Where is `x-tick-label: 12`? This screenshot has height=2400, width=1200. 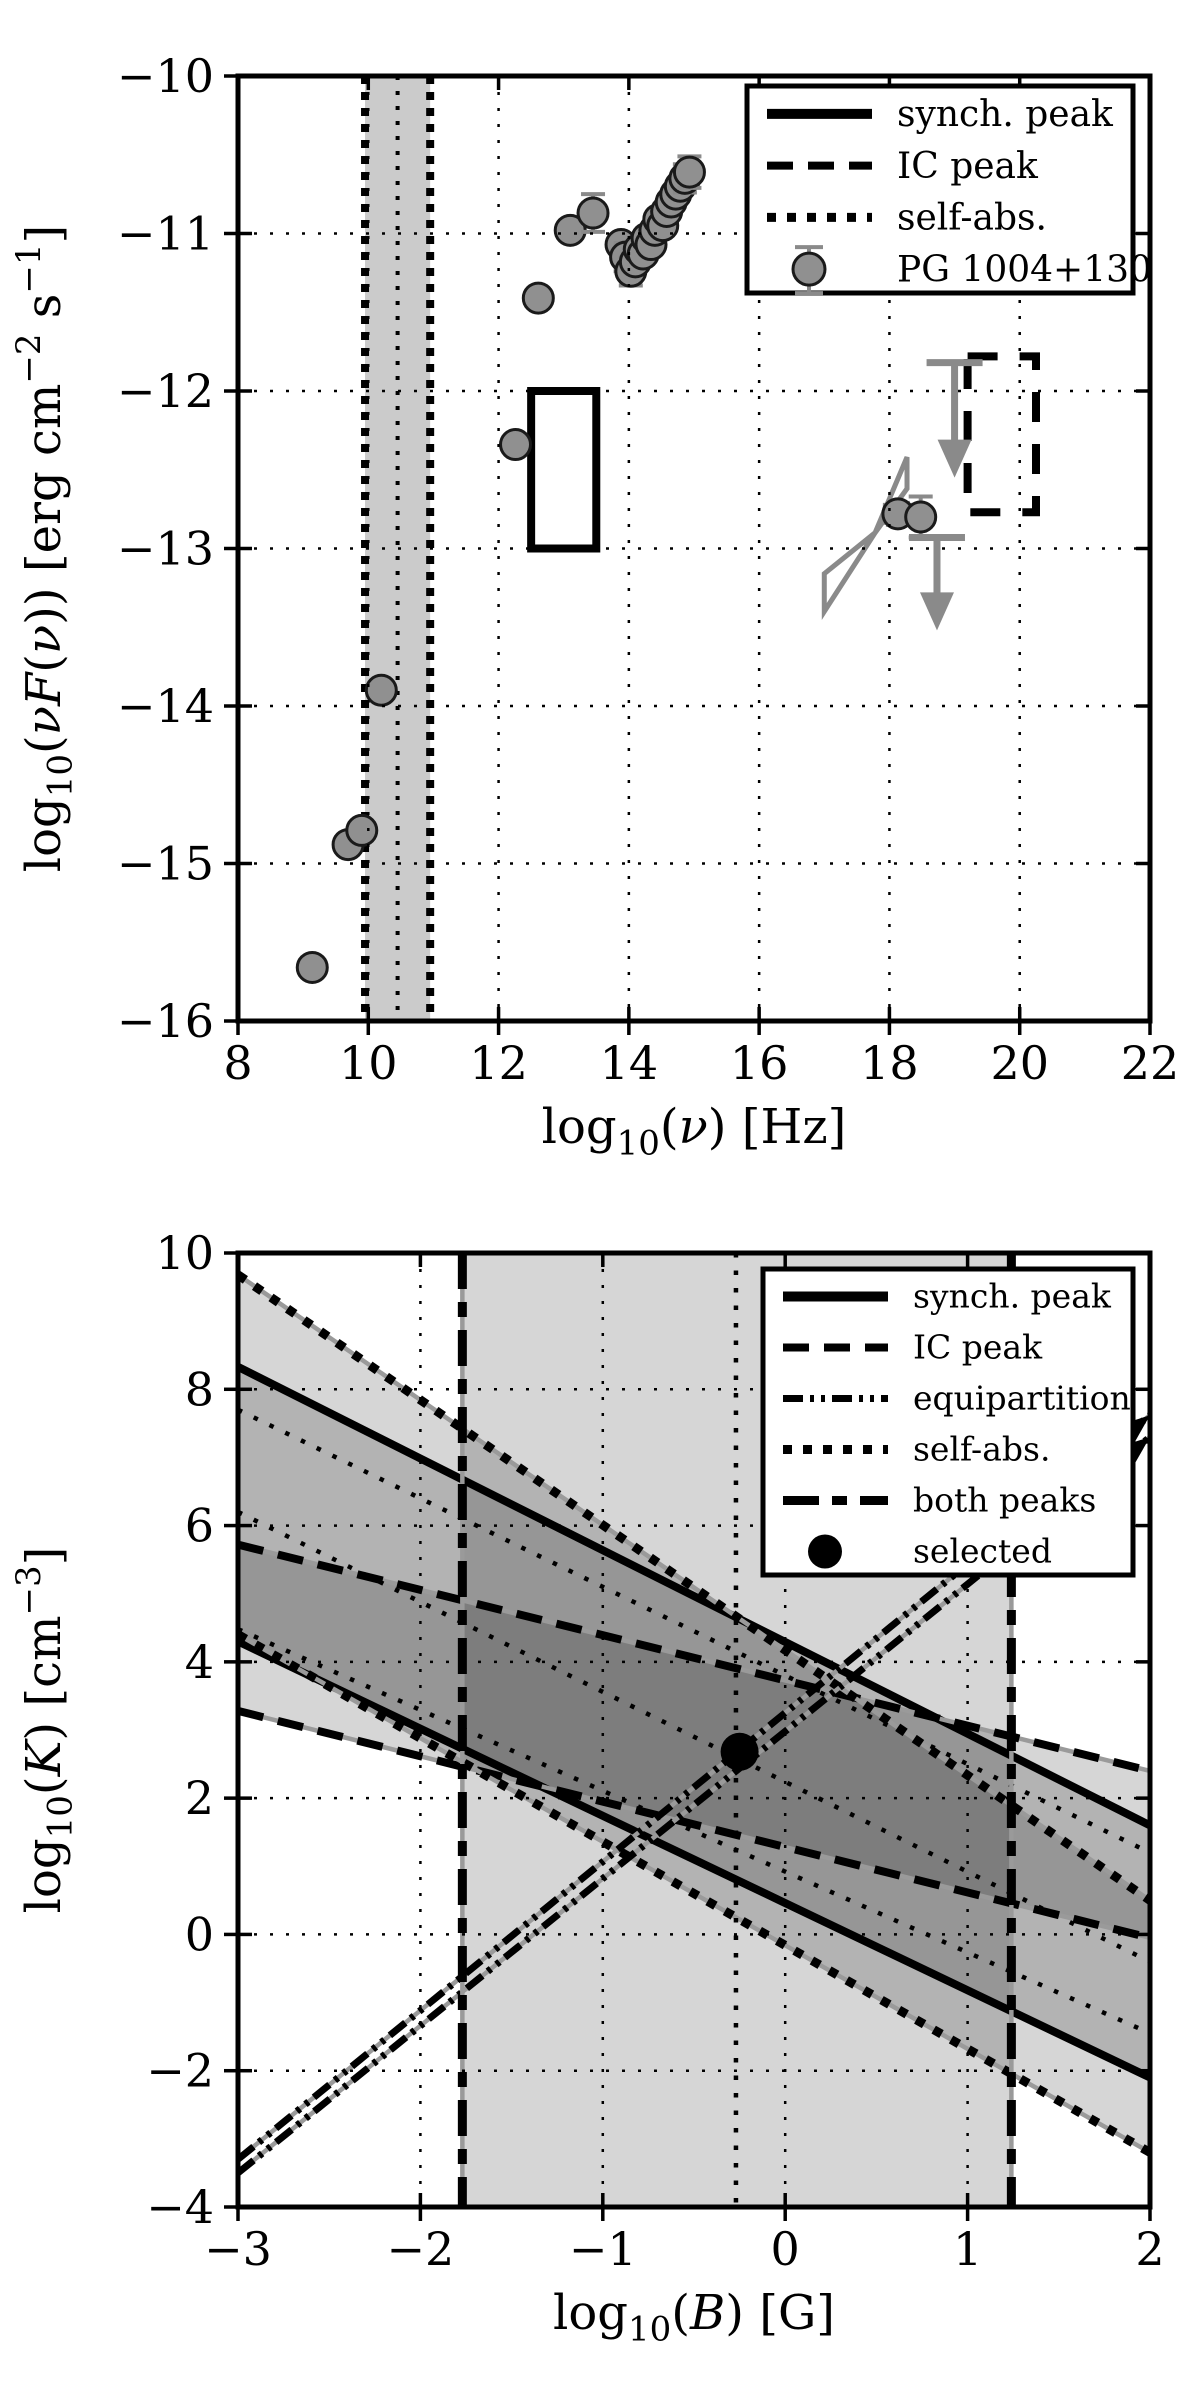
x-tick-label: 12 is located at coordinates (498, 1063).